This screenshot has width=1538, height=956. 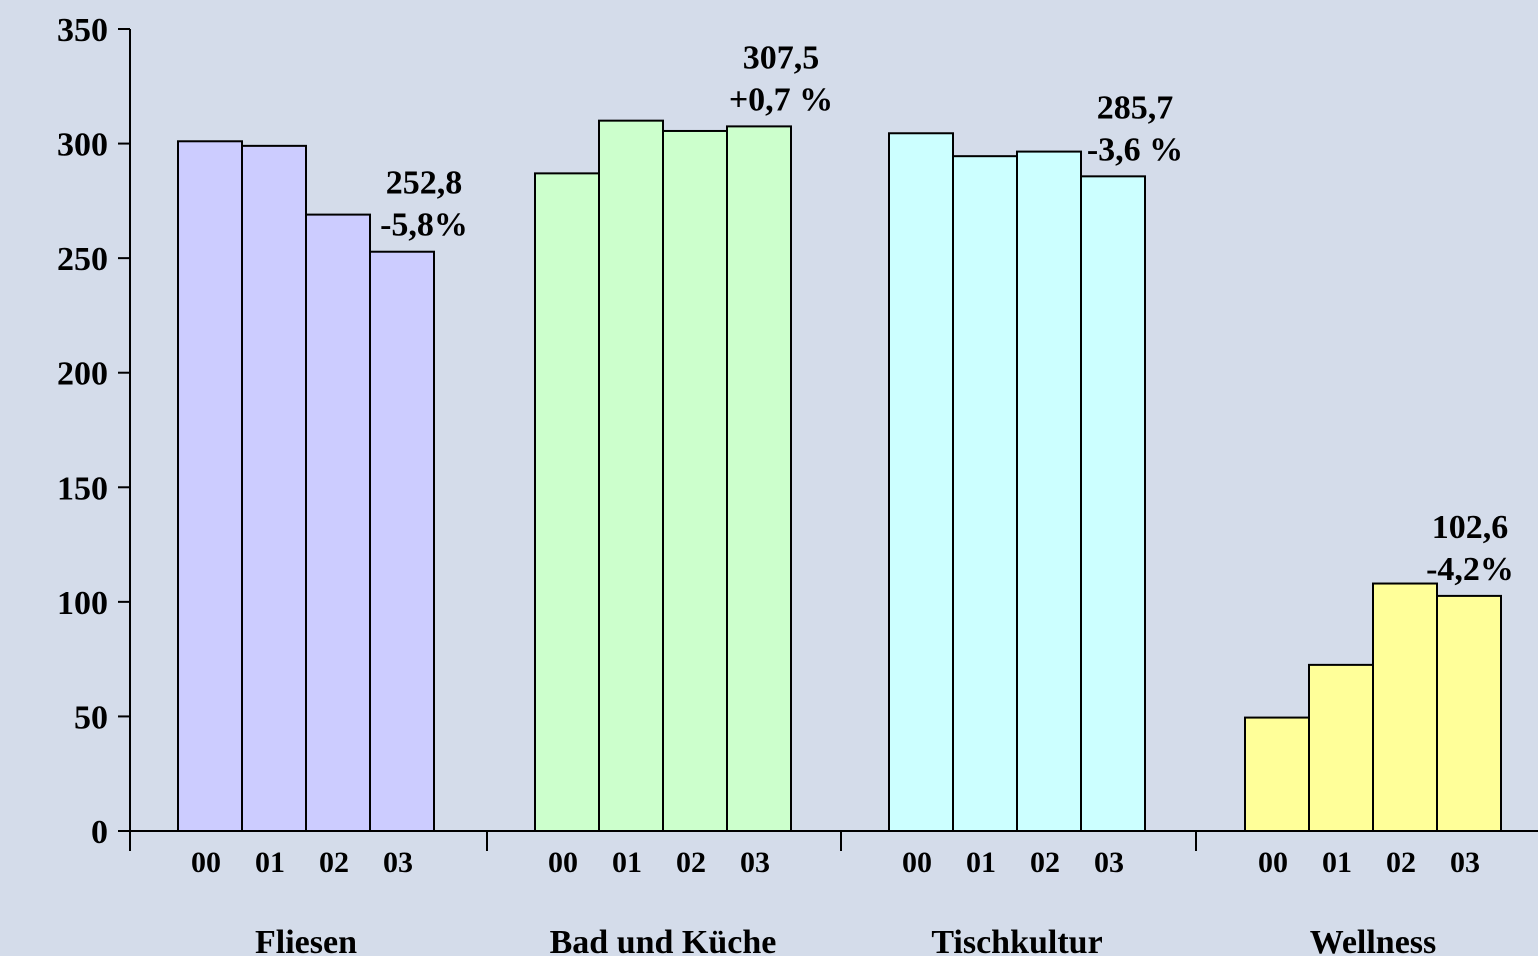 I want to click on y-tick-label: 0, so click(x=99, y=832).